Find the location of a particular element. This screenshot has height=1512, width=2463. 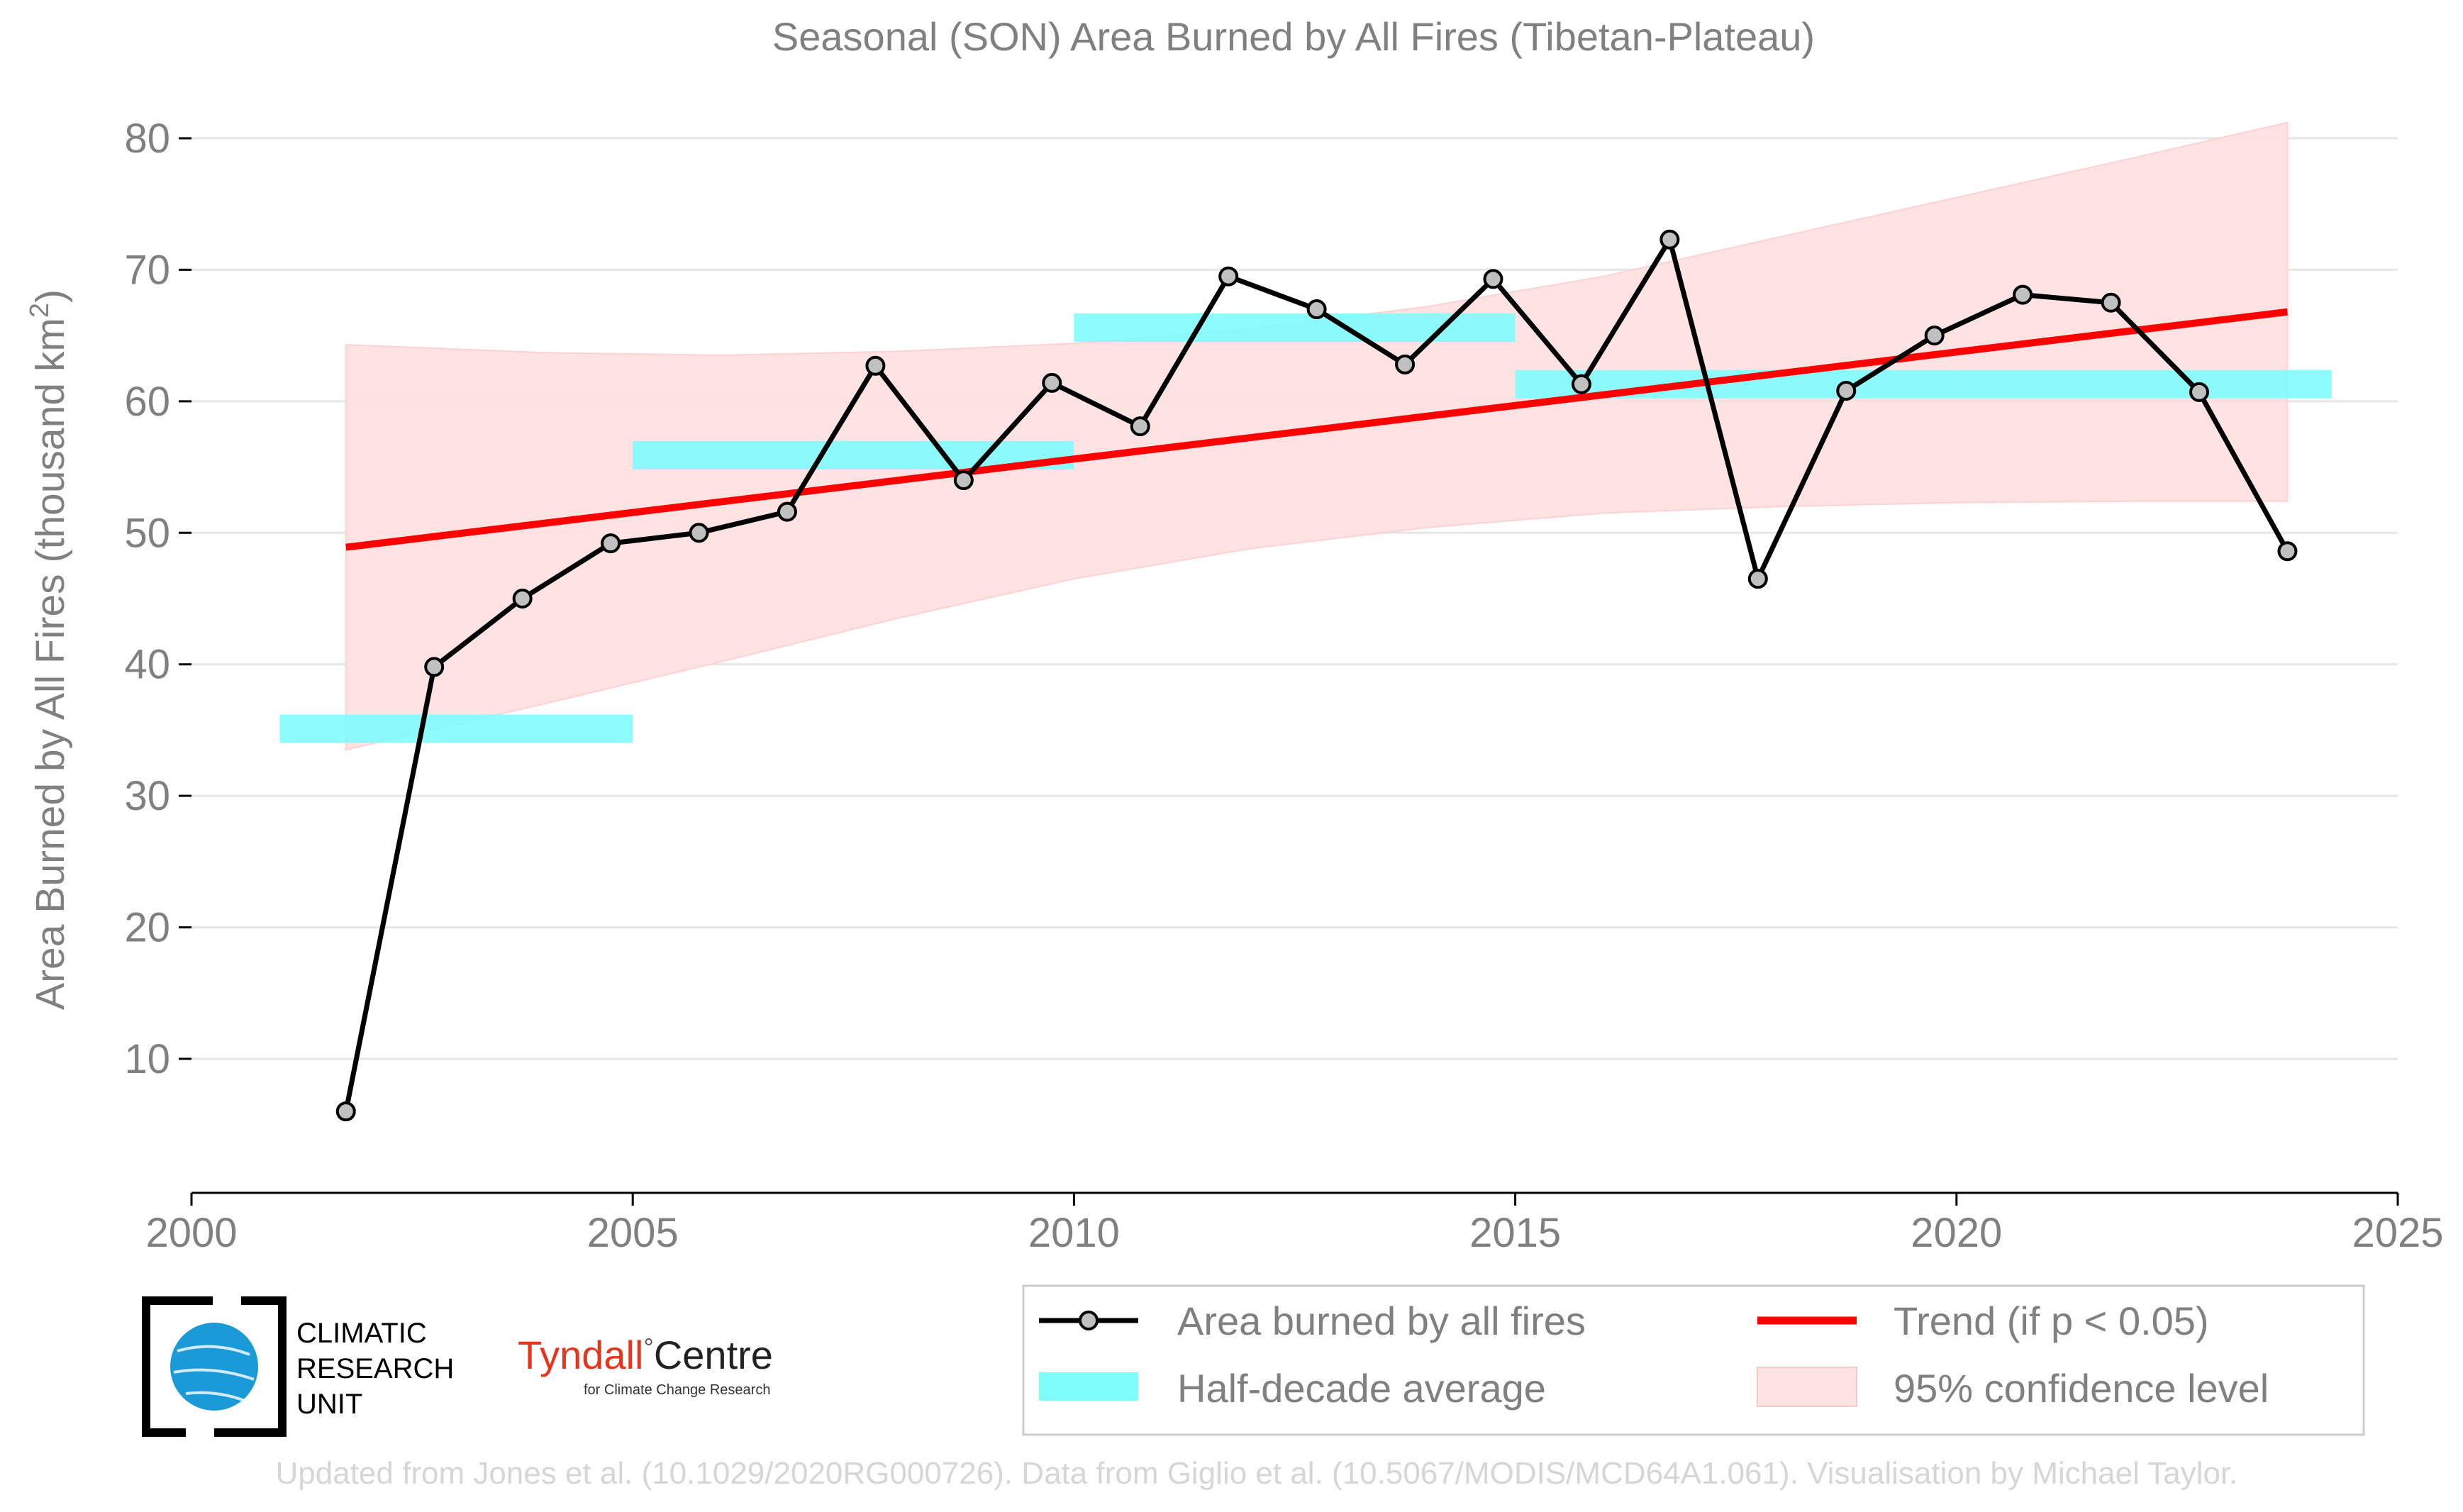

tyndall-name: Tyndall is located at coordinates (580, 1355).